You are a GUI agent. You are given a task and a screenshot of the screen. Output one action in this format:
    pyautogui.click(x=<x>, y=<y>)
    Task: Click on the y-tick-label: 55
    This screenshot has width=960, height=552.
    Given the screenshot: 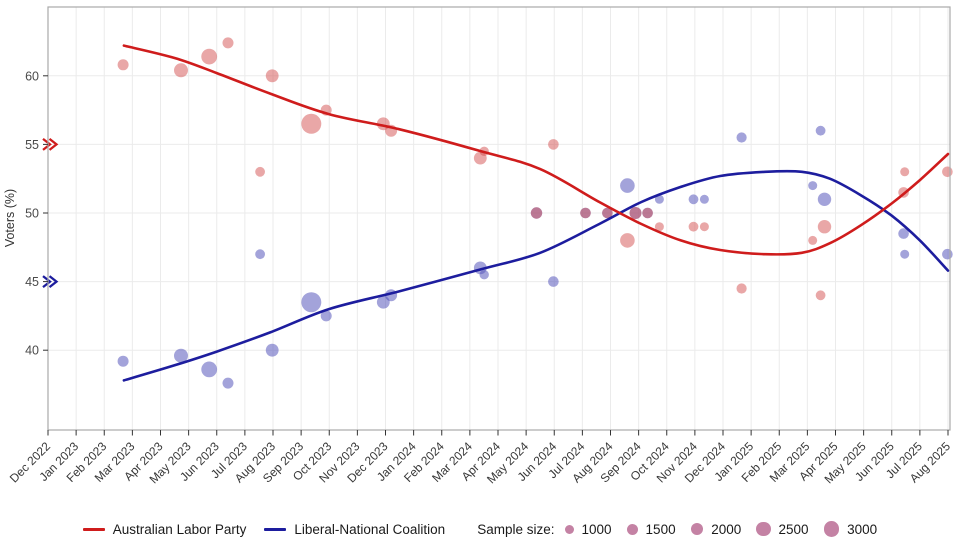 What is the action you would take?
    pyautogui.click(x=32, y=145)
    